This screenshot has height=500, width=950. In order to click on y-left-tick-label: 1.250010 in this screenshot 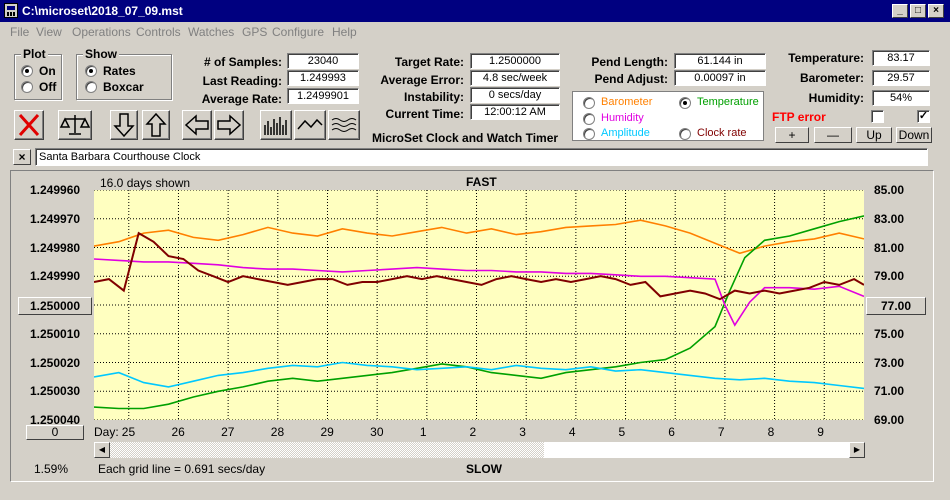, I will do `click(55, 334)`.